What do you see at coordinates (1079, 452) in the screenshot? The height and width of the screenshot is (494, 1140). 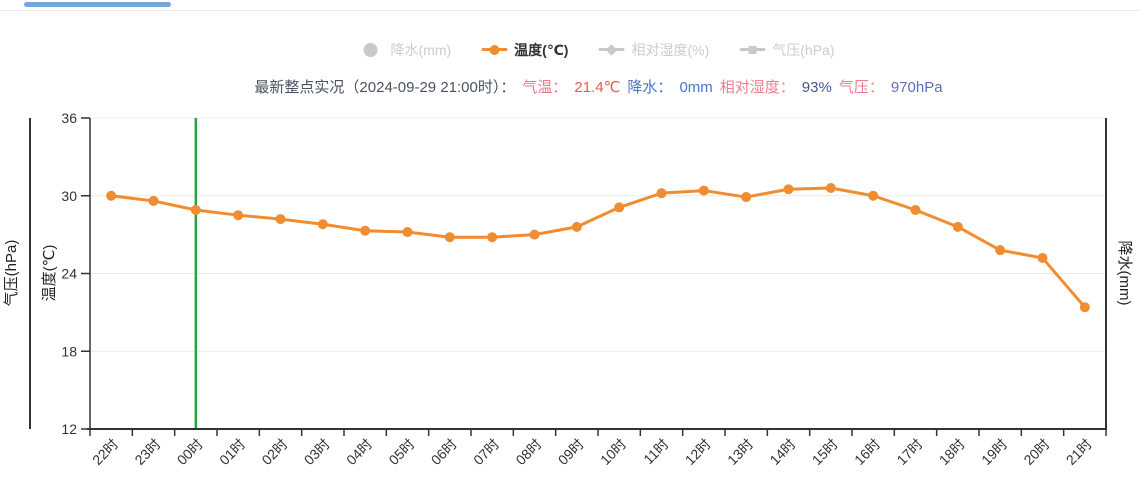 I see `x-tick-label: 21时` at bounding box center [1079, 452].